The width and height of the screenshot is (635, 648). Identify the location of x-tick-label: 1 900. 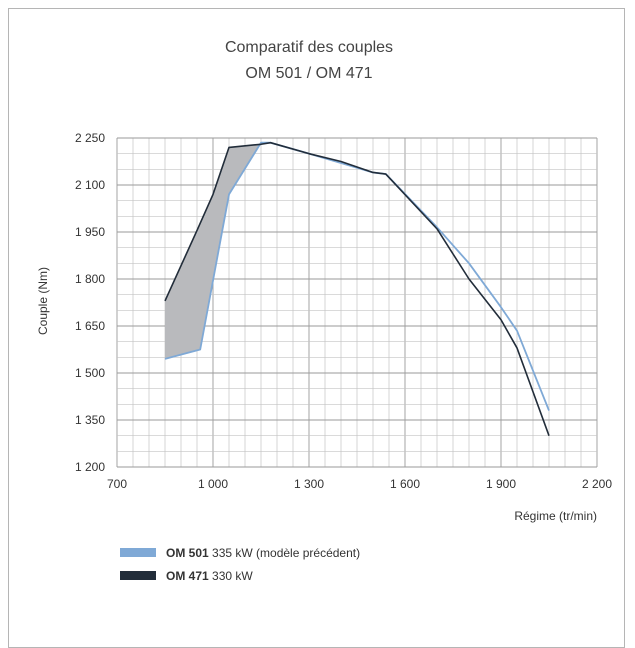
(501, 484).